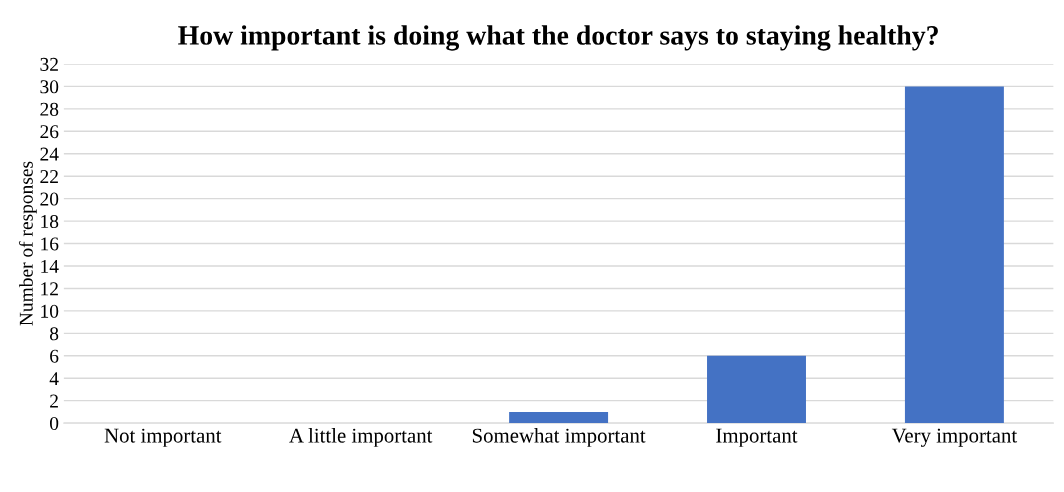  I want to click on y-tick-label: 10, so click(50, 311).